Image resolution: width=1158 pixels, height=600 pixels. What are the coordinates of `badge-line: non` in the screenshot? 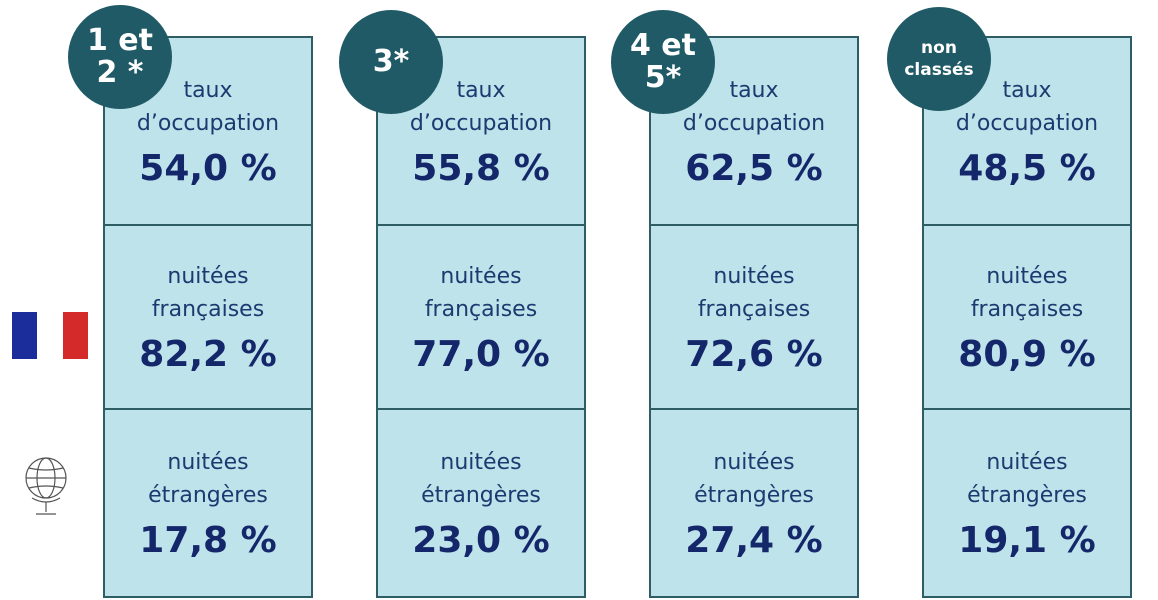 It's located at (939, 48).